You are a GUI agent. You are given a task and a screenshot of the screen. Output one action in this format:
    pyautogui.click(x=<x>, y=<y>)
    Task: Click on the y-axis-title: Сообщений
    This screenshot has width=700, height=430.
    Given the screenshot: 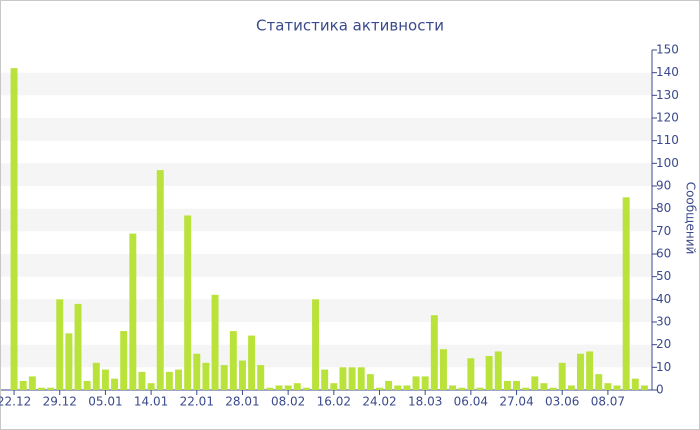 What is the action you would take?
    pyautogui.click(x=691, y=218)
    